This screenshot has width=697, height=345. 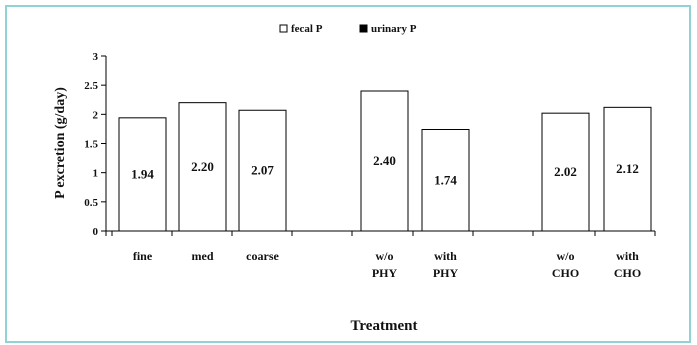 I want to click on y-axis-title: P excretion (g/day), so click(x=60, y=143).